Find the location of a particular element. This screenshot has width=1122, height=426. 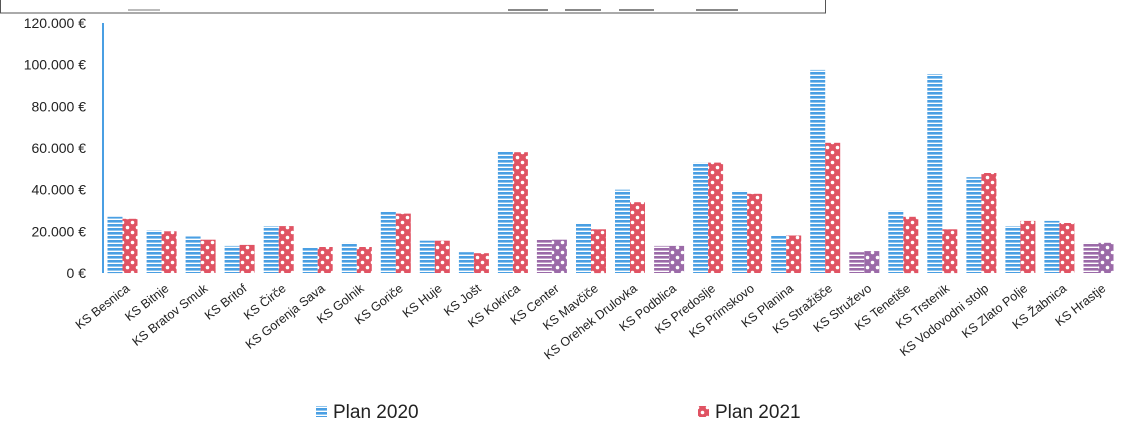

bar-plan-2020-ks-primskovo is located at coordinates (740, 231).